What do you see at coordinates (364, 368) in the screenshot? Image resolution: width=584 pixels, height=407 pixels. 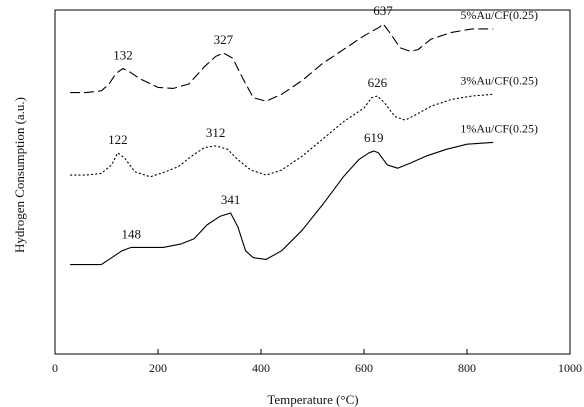 I see `x-tick-label: 600` at bounding box center [364, 368].